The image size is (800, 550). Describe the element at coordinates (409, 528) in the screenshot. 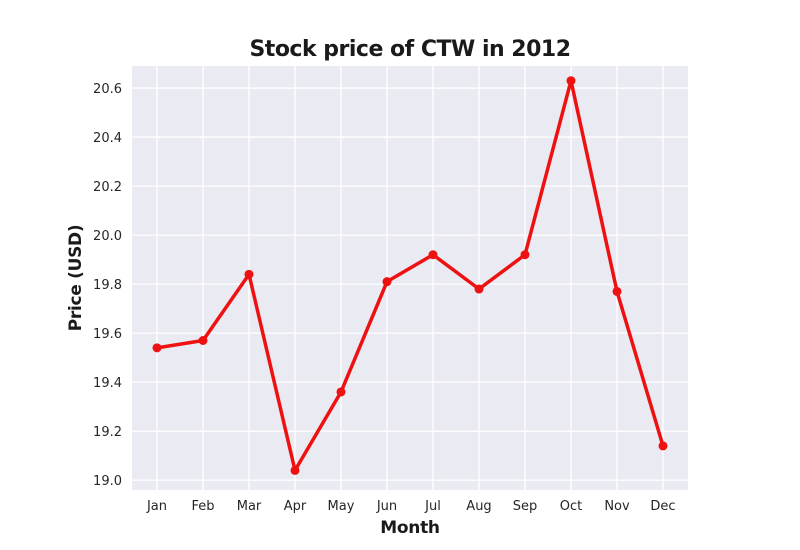

I see `x-axis-label: Month` at that location.